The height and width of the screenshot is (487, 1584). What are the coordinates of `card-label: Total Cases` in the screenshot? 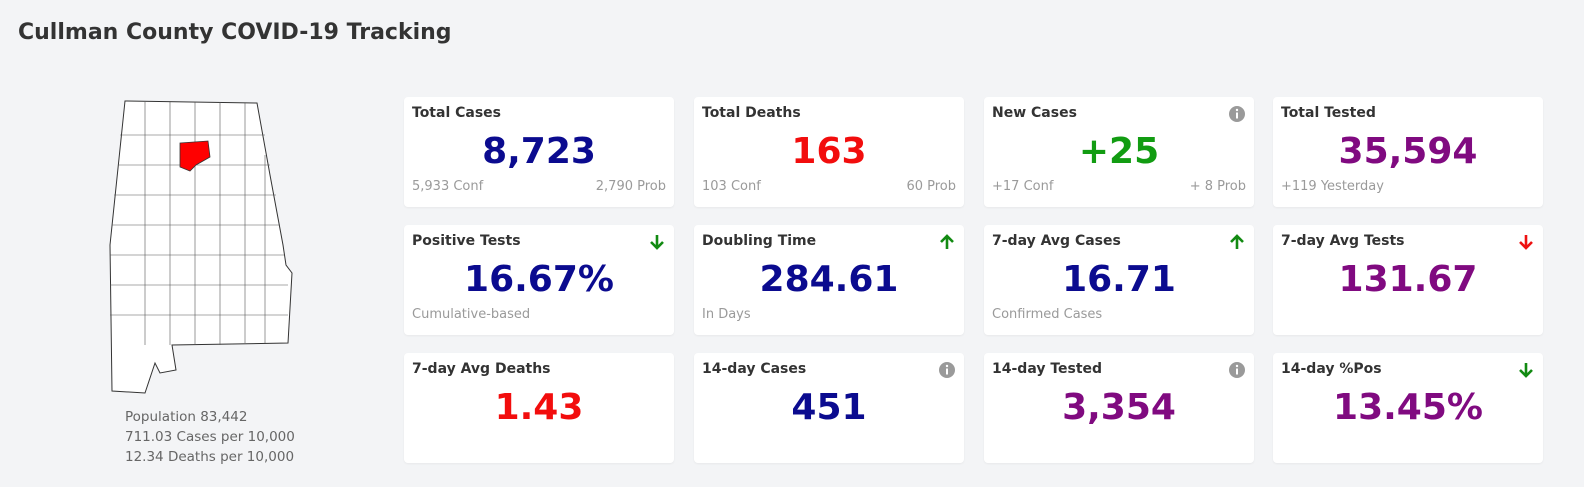 It's located at (457, 113).